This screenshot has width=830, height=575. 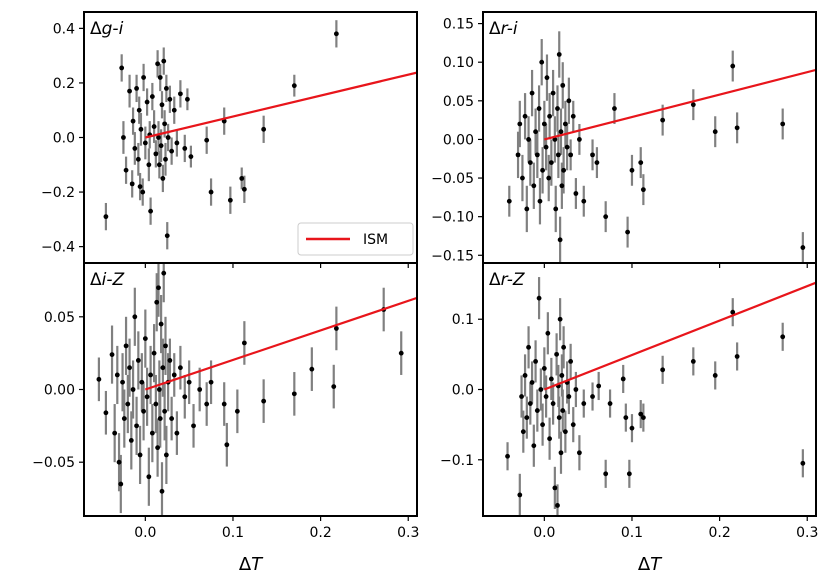 I want to click on y-tick-label: −0.2, so click(x=58, y=193).